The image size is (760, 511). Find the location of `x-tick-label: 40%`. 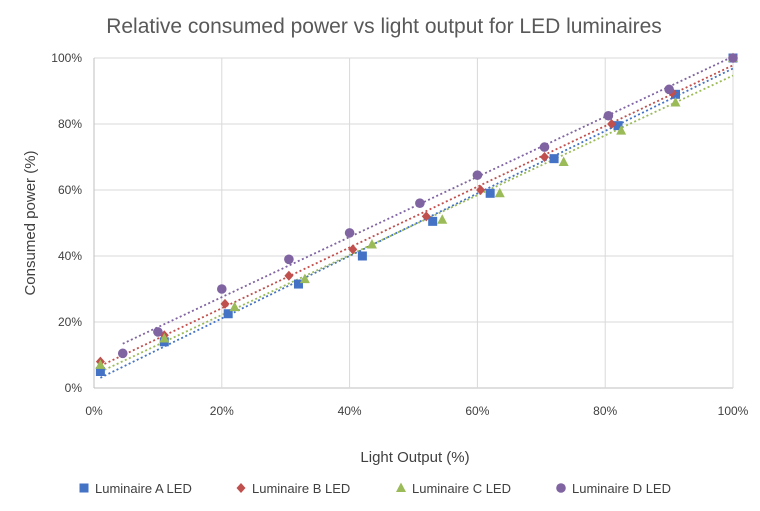

x-tick-label: 40% is located at coordinates (350, 411).